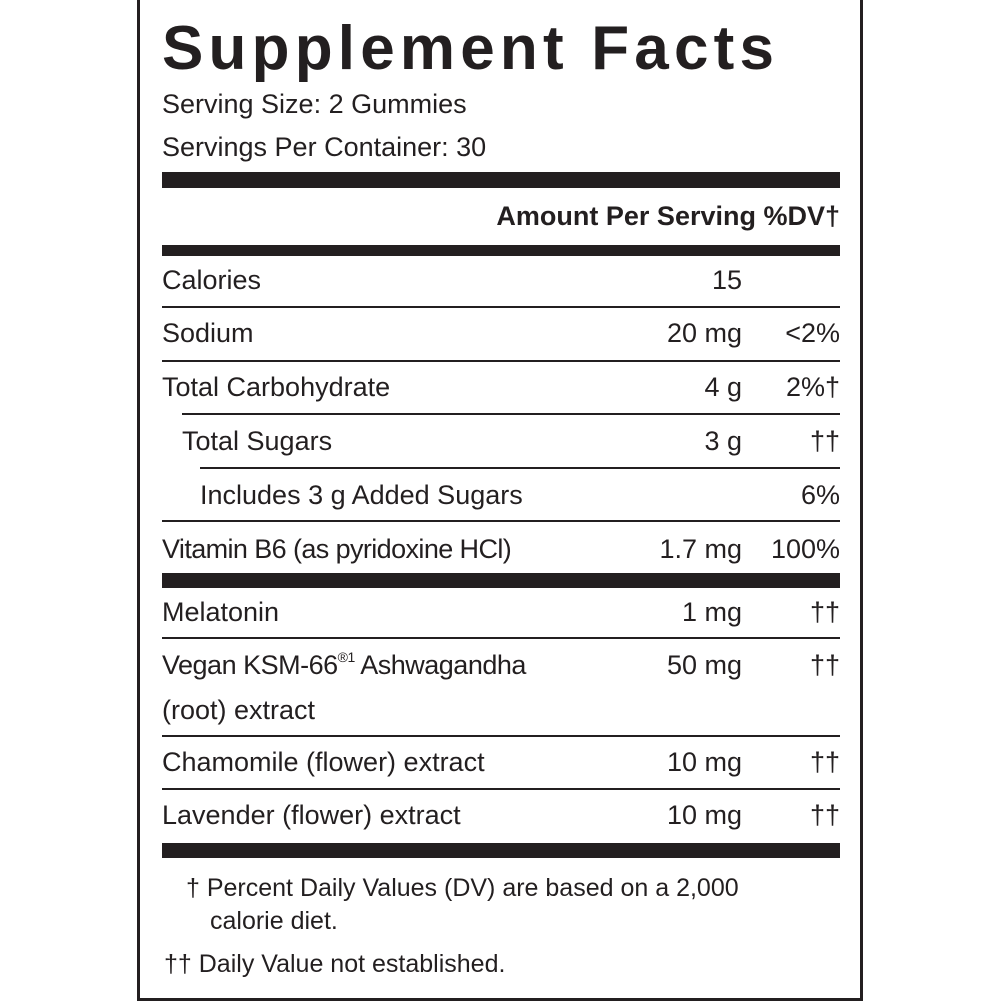 Image resolution: width=1000 pixels, height=1001 pixels. I want to click on row-label: Melatonin, so click(221, 612).